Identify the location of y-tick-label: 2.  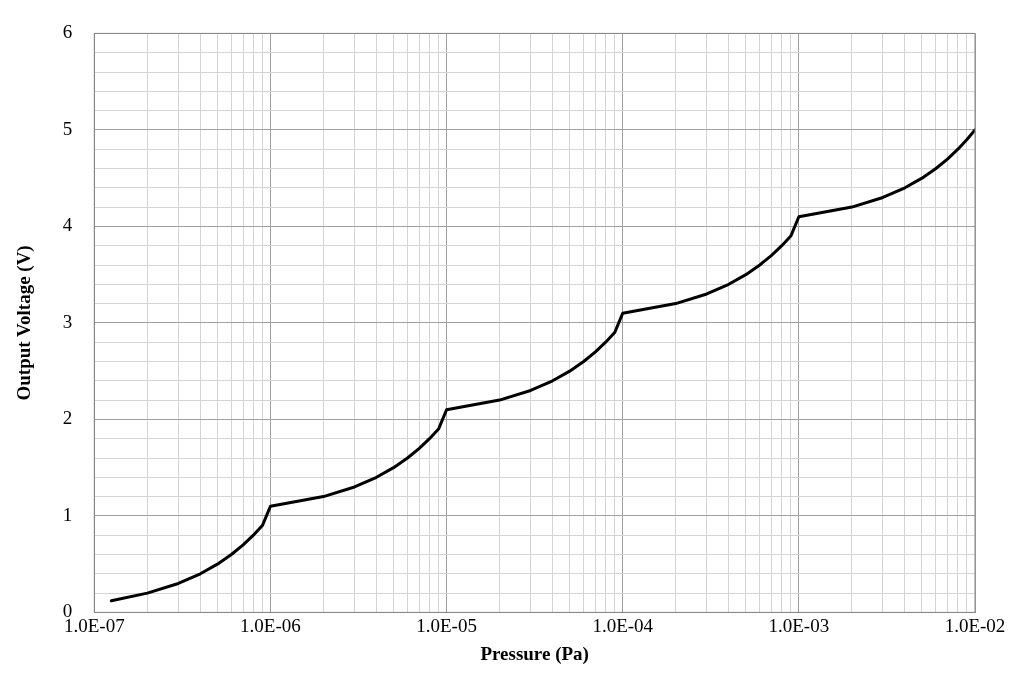
(67, 418).